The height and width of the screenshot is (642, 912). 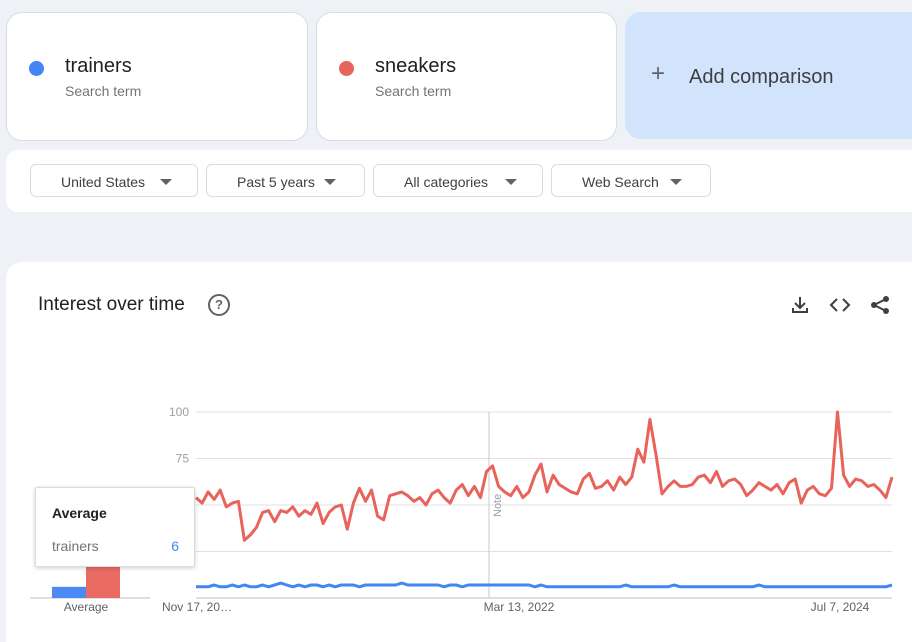 I want to click on average-axis-label: Average, so click(x=86, y=607).